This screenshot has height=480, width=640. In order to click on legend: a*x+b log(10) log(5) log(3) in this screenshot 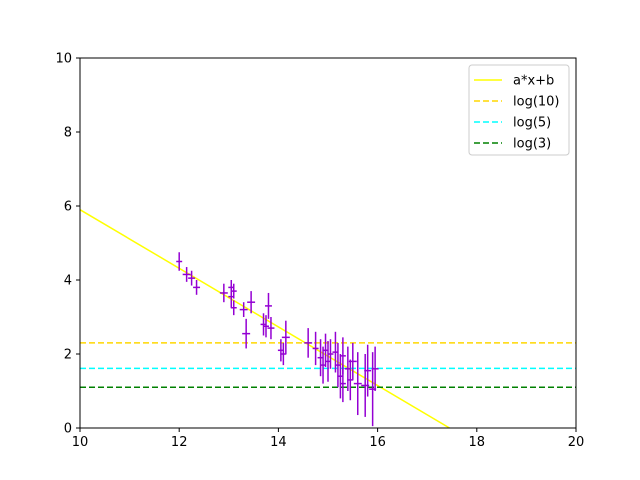, I will do `click(519, 110)`.